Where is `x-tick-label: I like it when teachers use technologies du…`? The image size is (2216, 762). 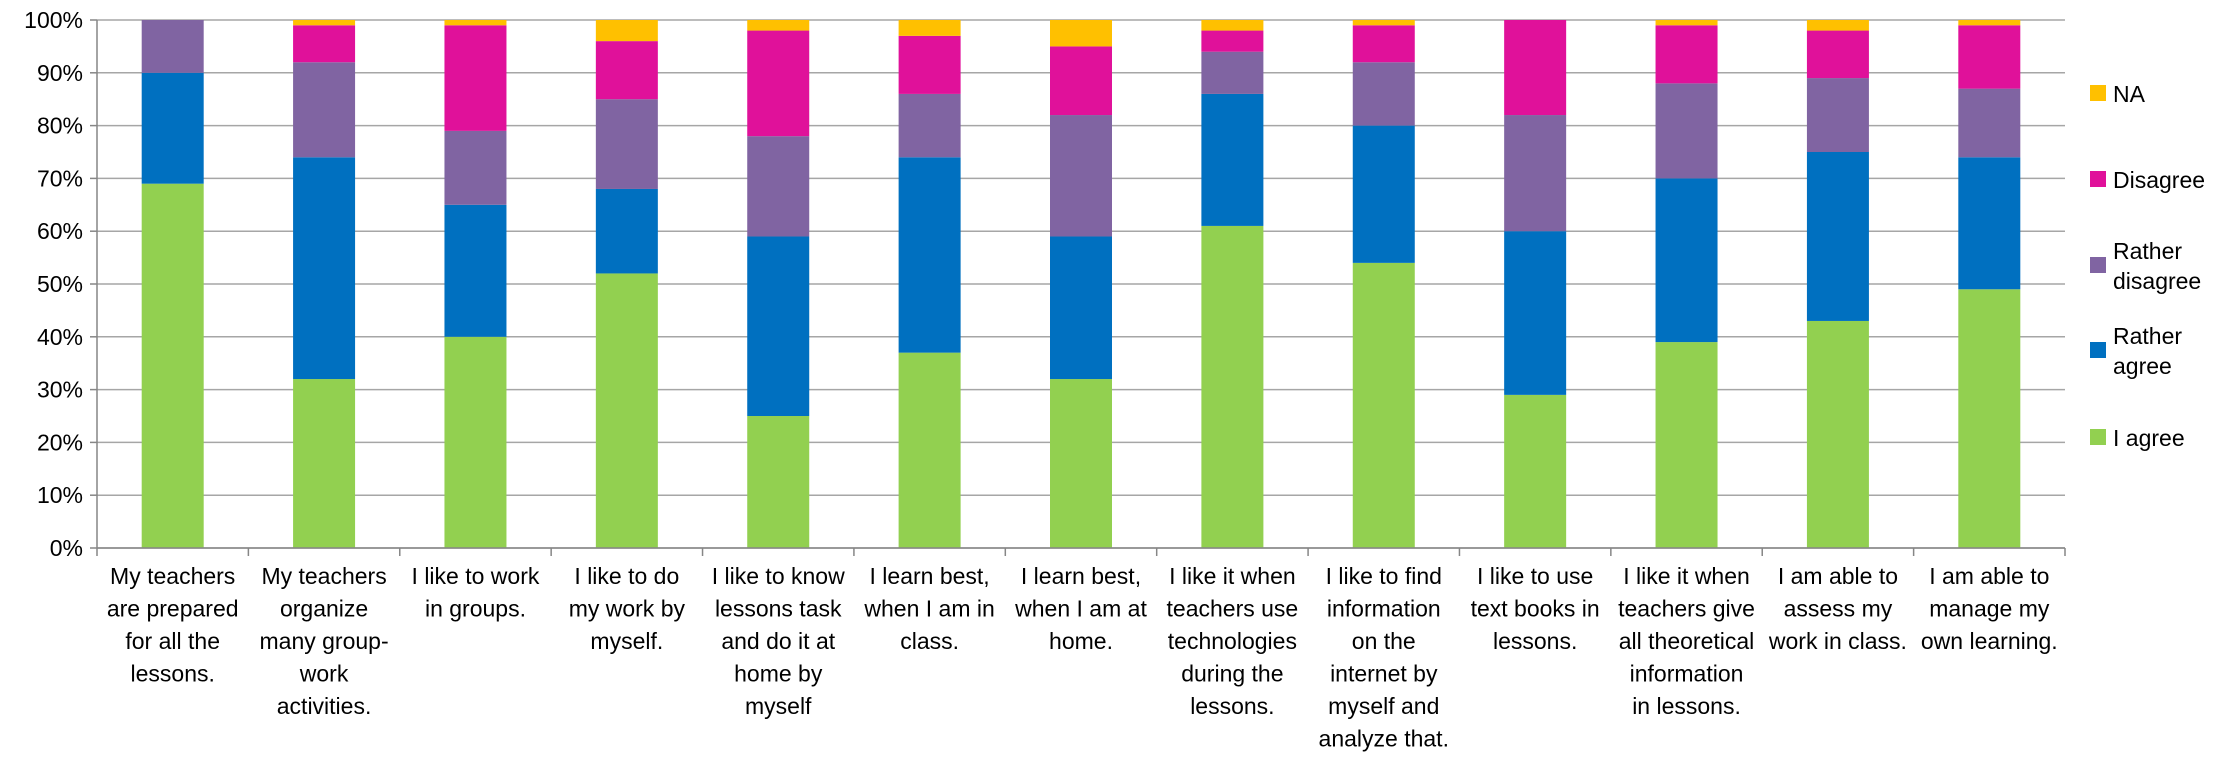 x-tick-label: I like it when teachers use technologies du… is located at coordinates (1233, 641).